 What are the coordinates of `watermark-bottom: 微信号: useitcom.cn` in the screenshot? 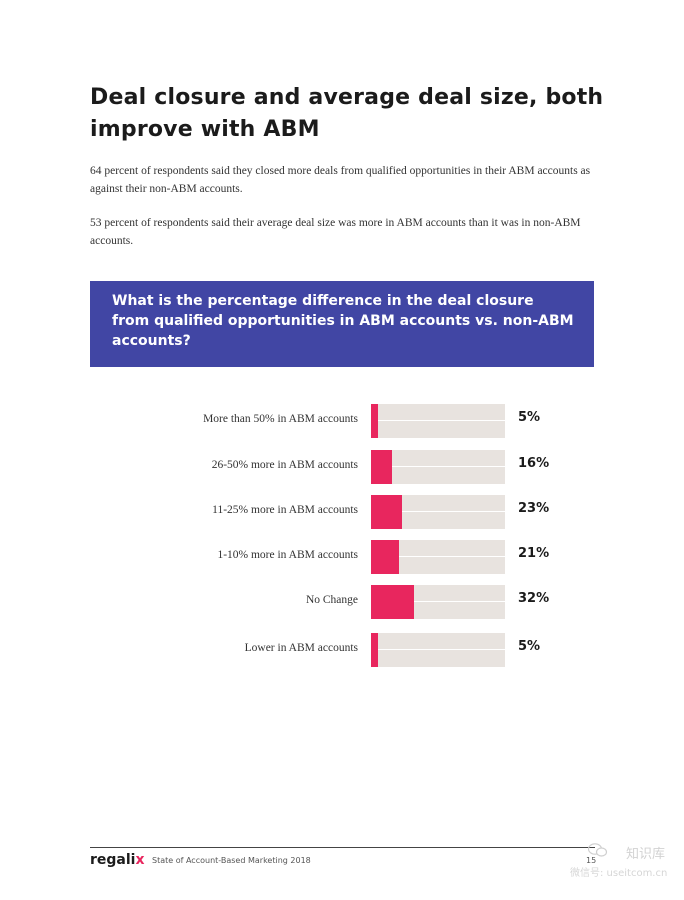 It's located at (619, 873).